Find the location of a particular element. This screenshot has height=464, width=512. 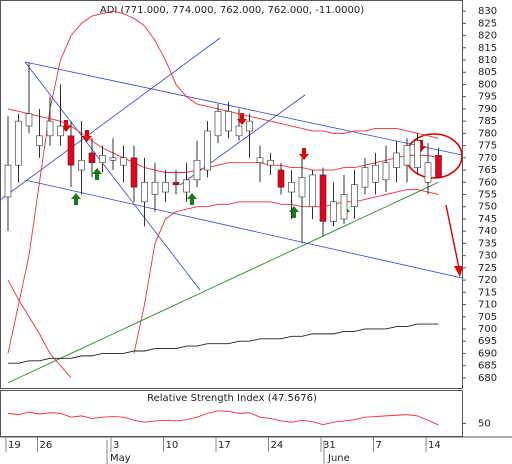

y-tick-label: 815 is located at coordinates (487, 48).